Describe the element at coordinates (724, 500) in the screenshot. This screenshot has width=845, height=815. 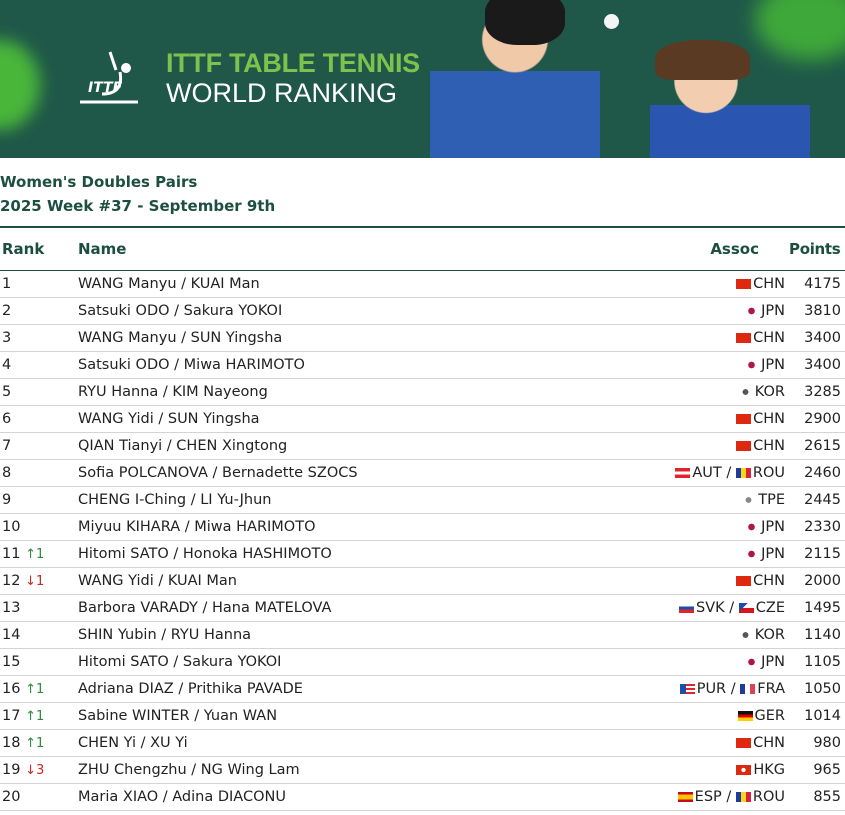
I see `assoc-cell: TPE` at that location.